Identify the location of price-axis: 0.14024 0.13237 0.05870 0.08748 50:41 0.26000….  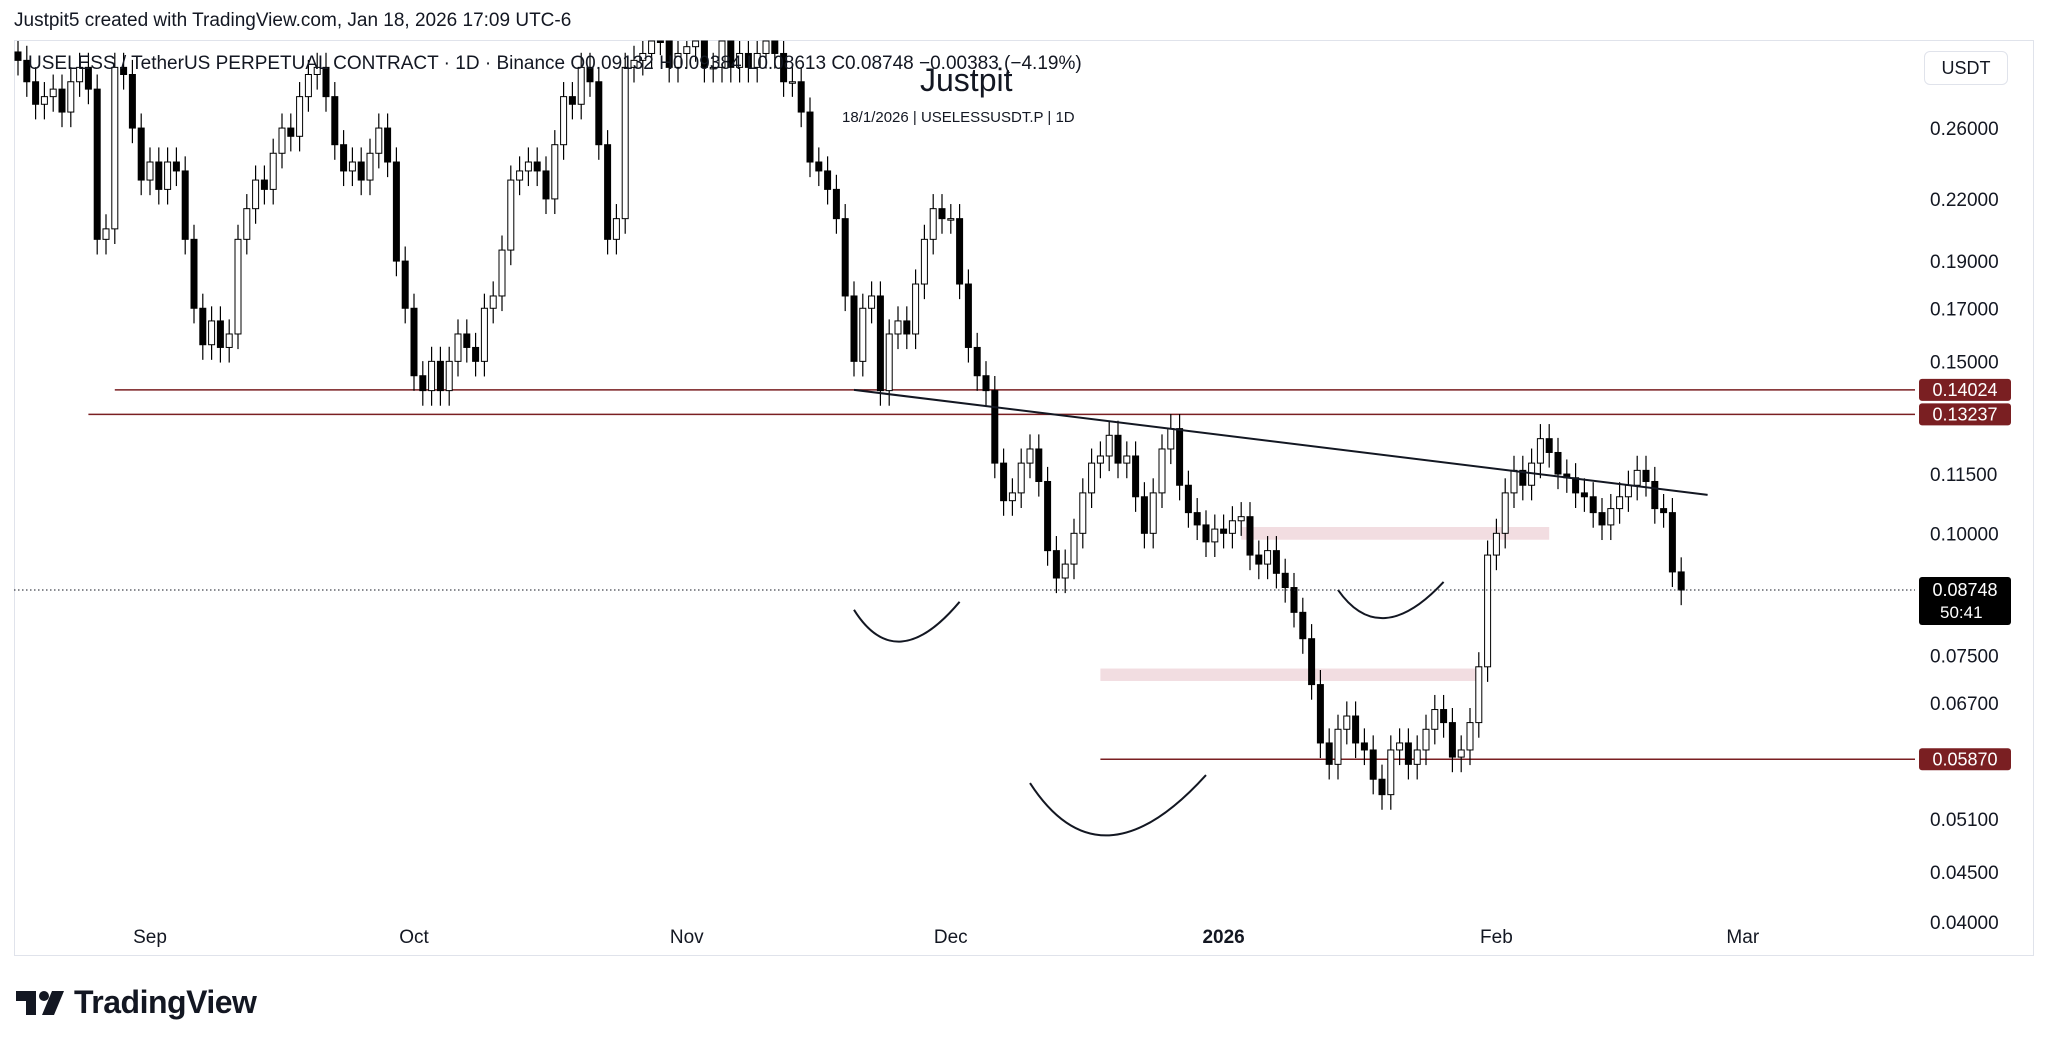
(1965, 526).